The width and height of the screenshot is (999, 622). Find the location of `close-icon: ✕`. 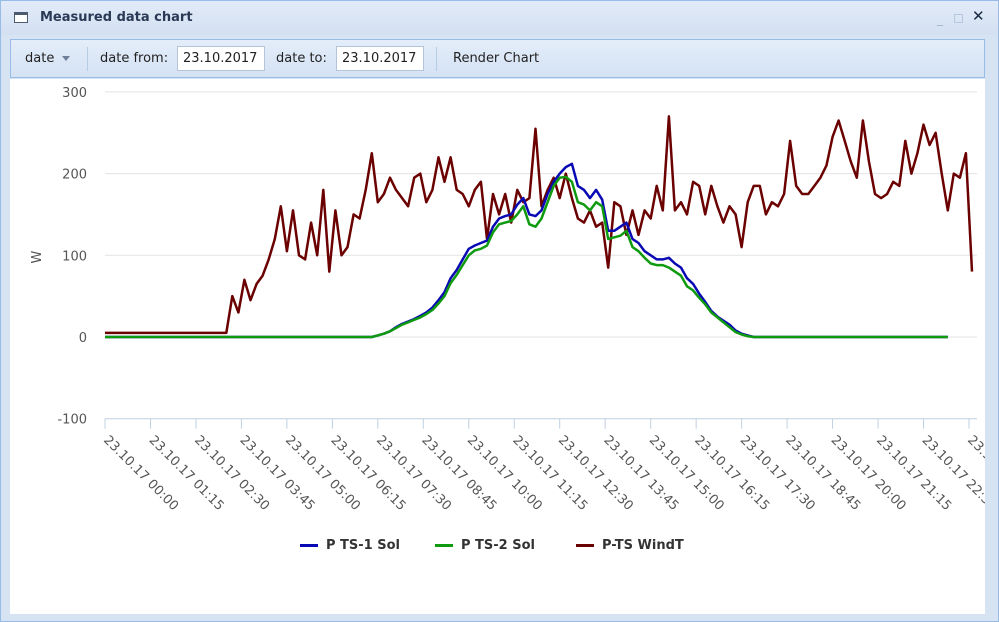

close-icon: ✕ is located at coordinates (978, 16).